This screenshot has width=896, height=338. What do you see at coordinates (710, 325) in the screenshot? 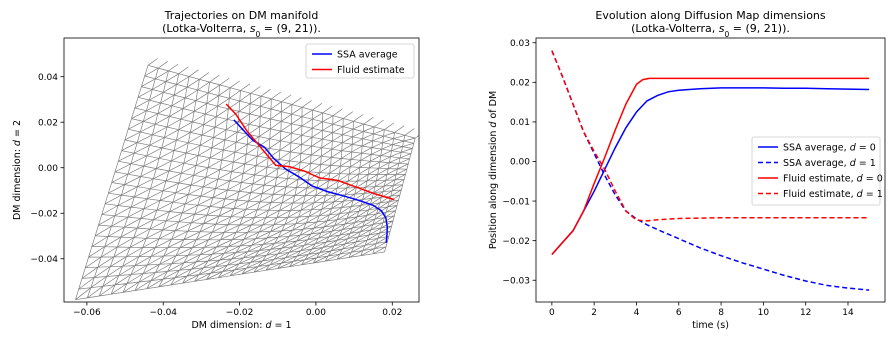
I see `x-axis-label: time (s)` at bounding box center [710, 325].